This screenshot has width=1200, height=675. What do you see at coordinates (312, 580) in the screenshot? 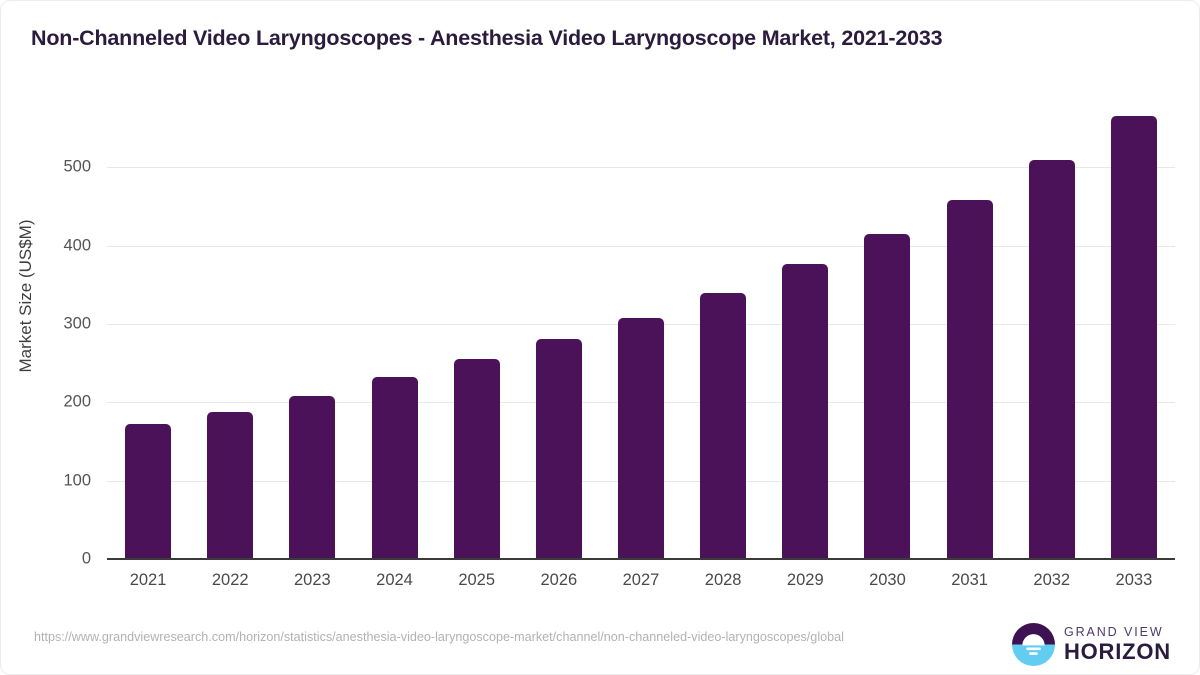
I see `x-tick-label: 2023` at bounding box center [312, 580].